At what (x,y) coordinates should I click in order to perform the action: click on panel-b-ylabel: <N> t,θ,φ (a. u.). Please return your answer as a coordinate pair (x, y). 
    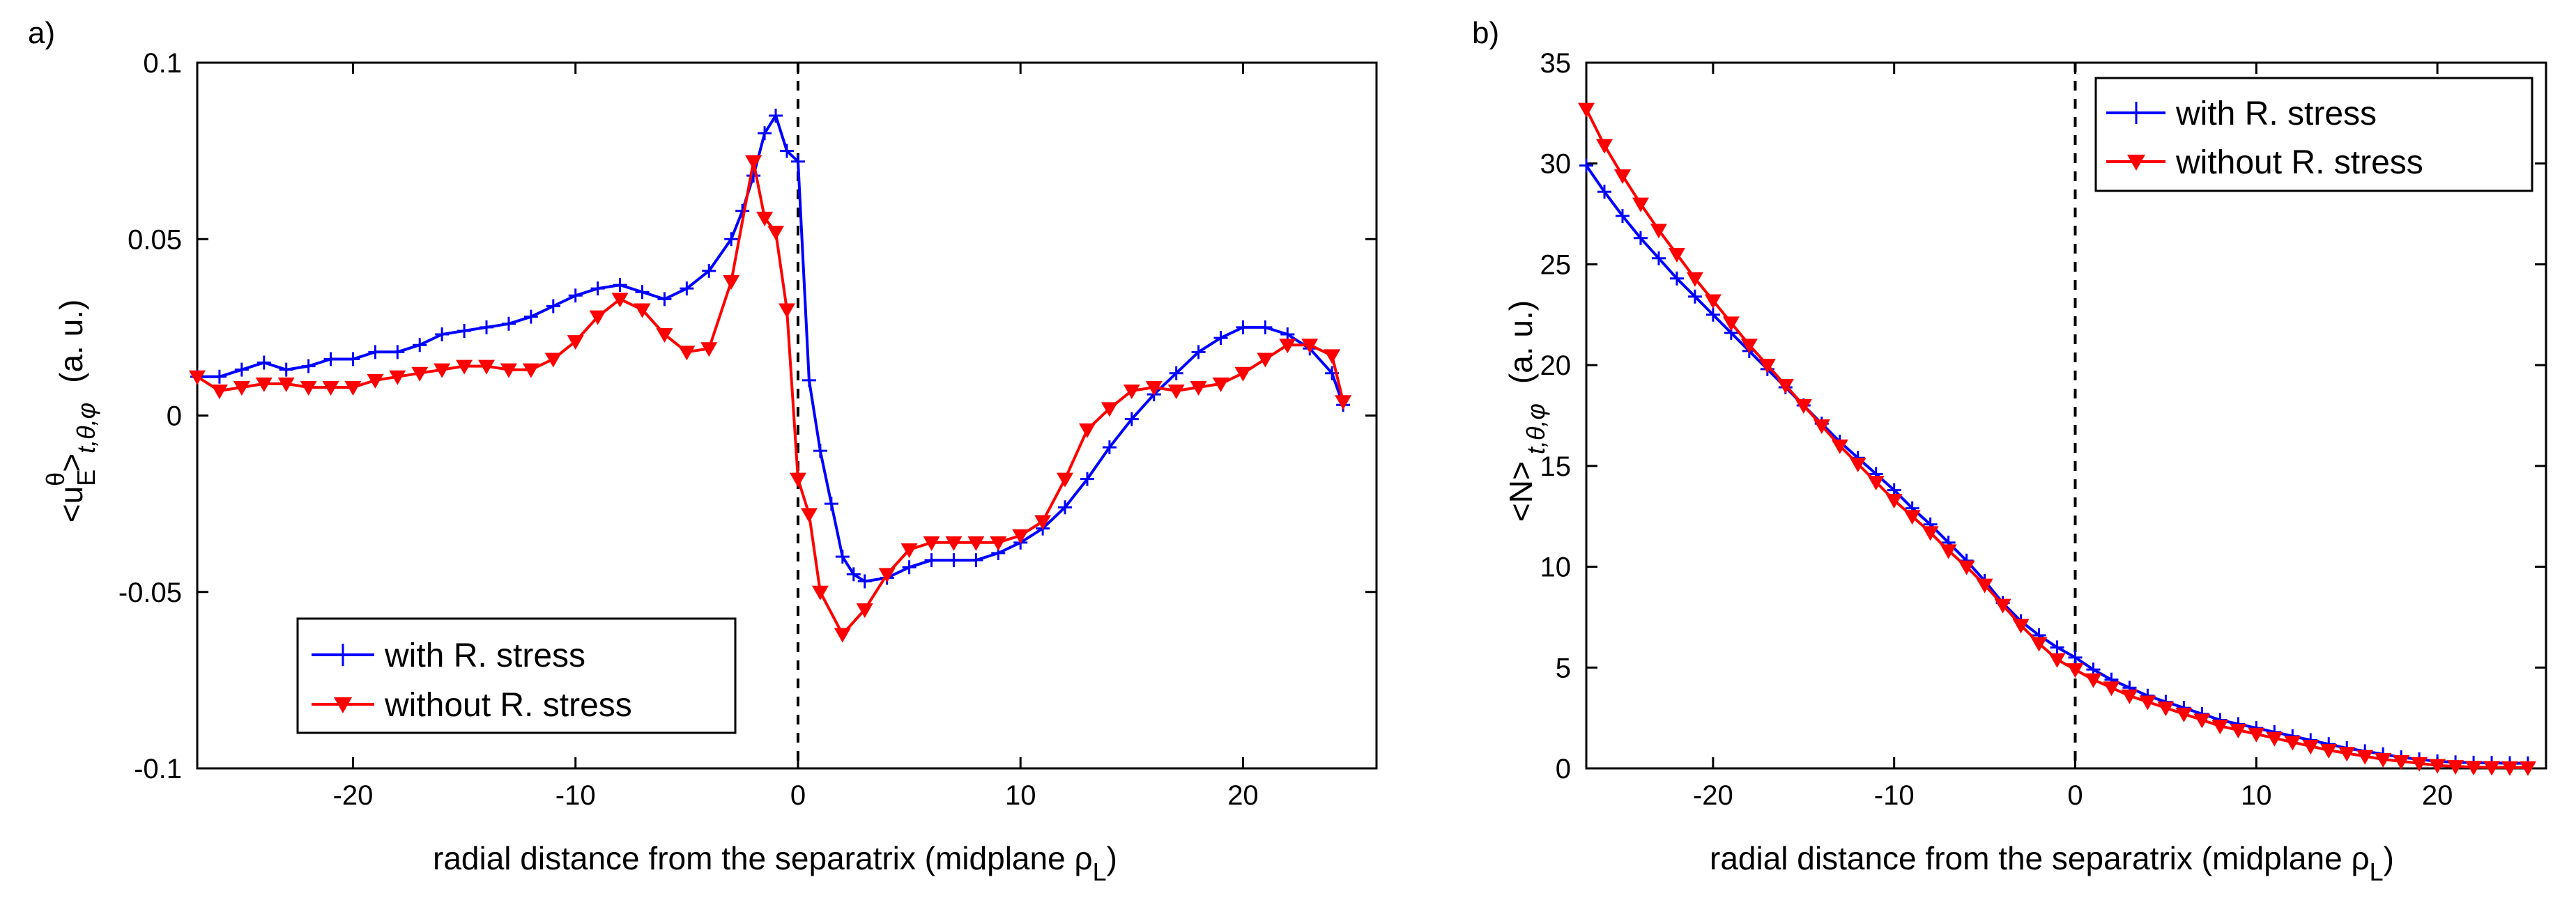
    Looking at the image, I should click on (1526, 411).